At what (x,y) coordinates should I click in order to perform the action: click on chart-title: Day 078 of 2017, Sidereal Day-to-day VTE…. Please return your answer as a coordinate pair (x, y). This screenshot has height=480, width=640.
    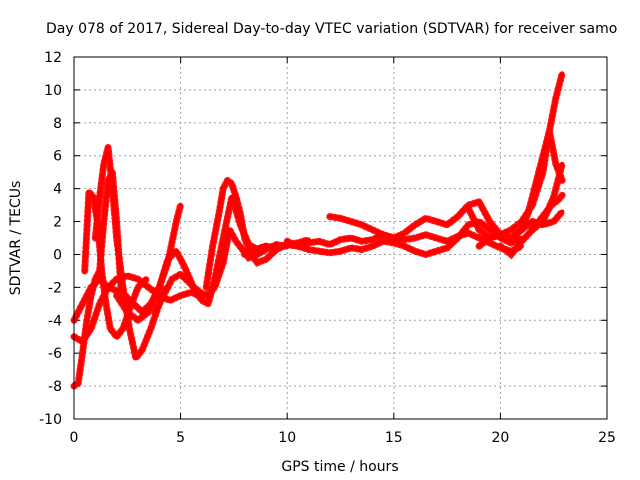
    Looking at the image, I should click on (331, 29).